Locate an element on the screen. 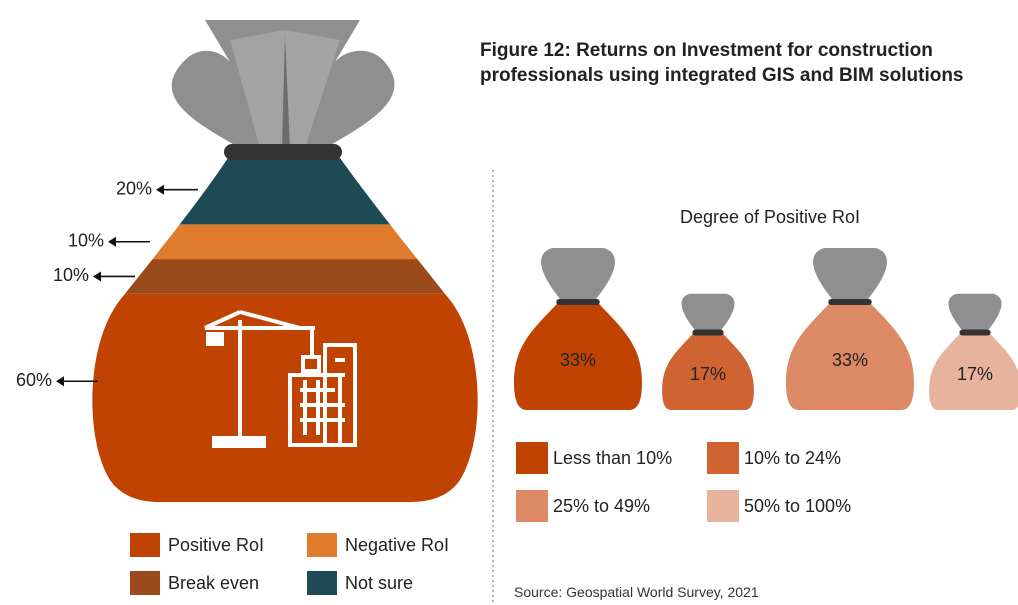  legend-label: Positive RoI is located at coordinates (216, 545).